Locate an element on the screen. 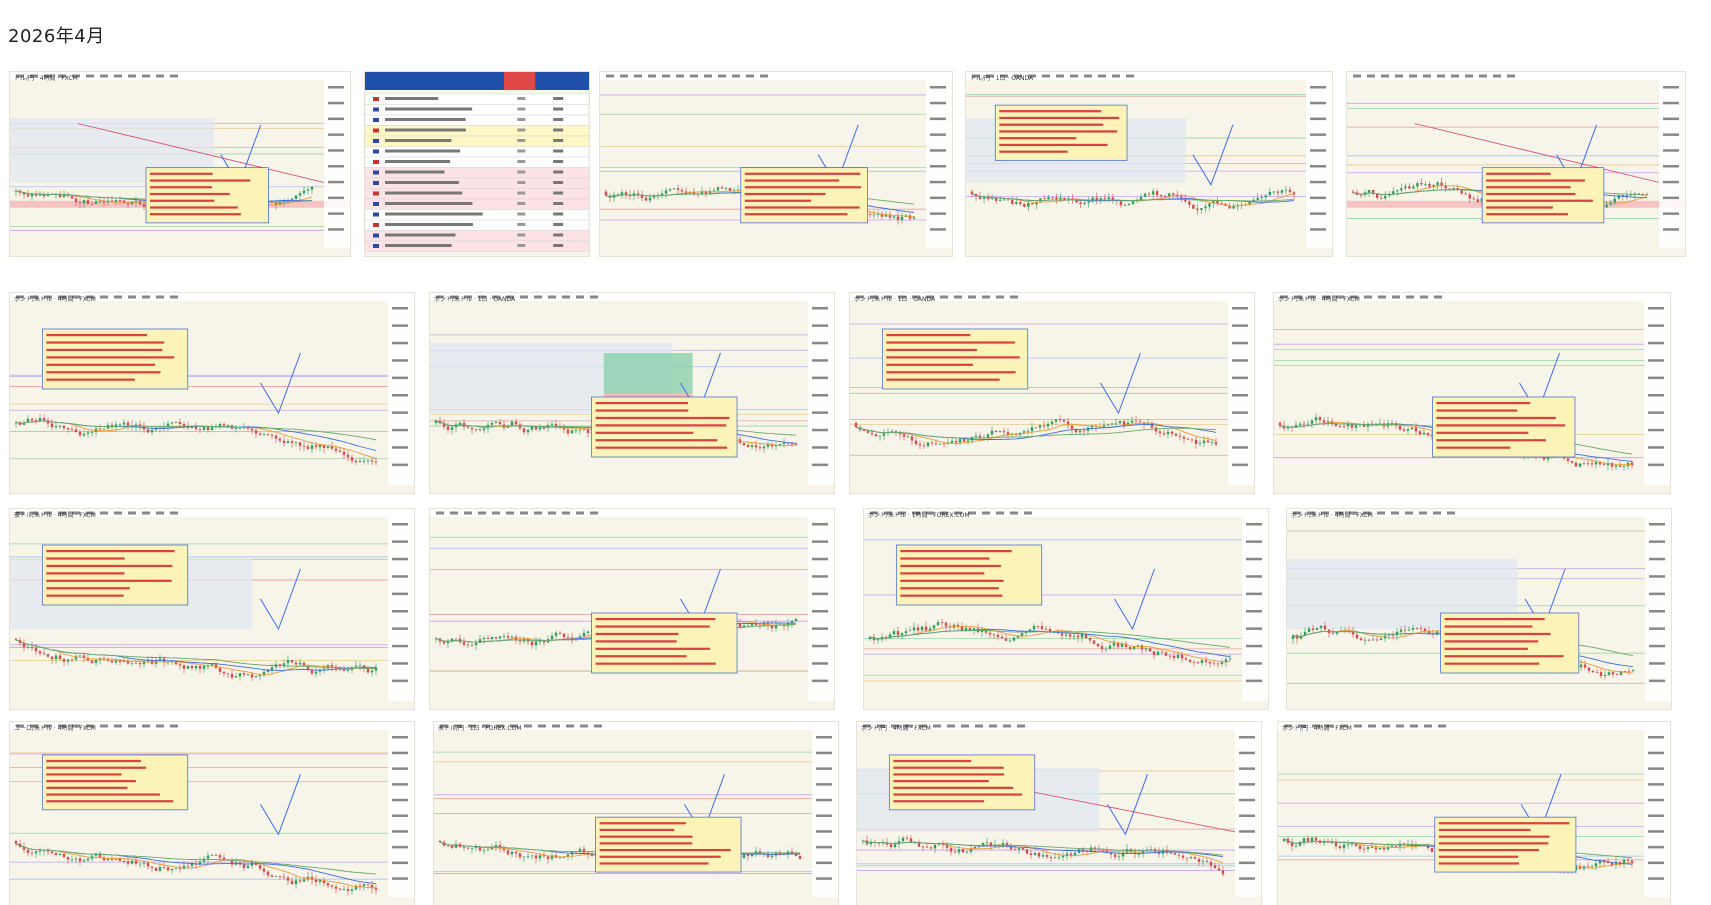 The width and height of the screenshot is (1711, 905). page-title: 2026年4月 is located at coordinates (56, 36).